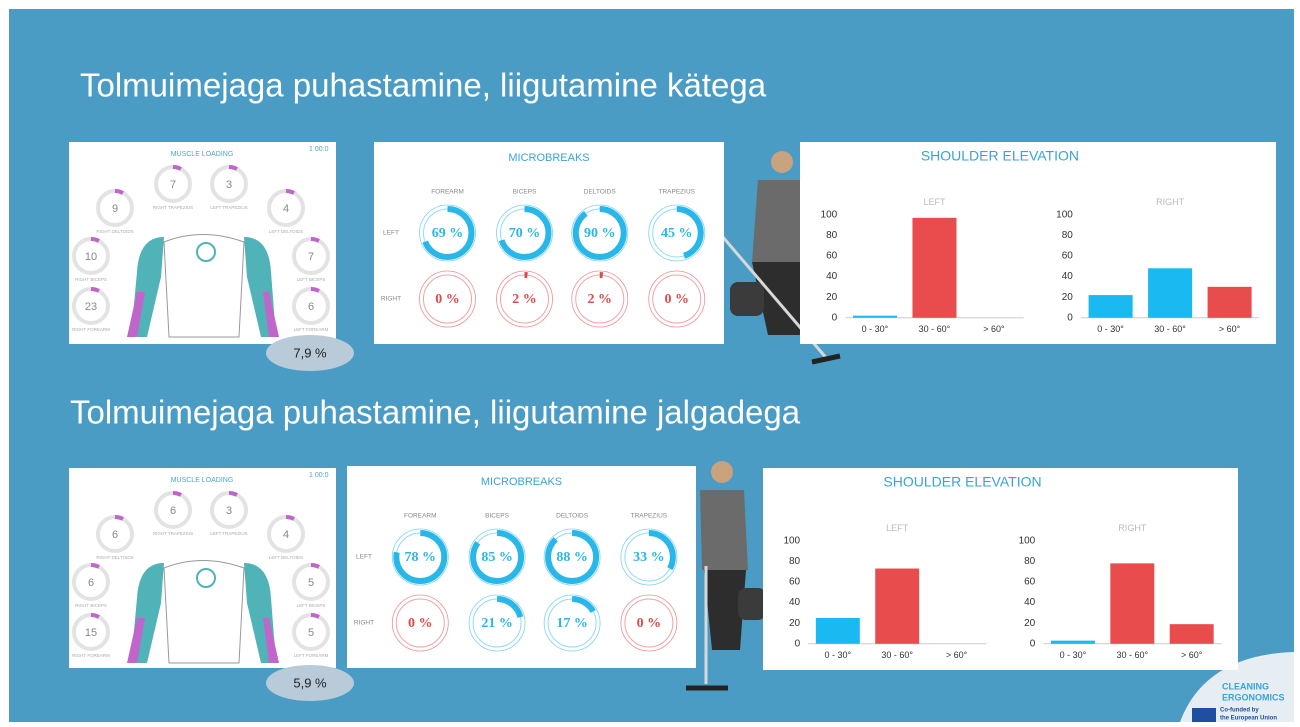  I want to click on center-gauge, so click(206, 252).